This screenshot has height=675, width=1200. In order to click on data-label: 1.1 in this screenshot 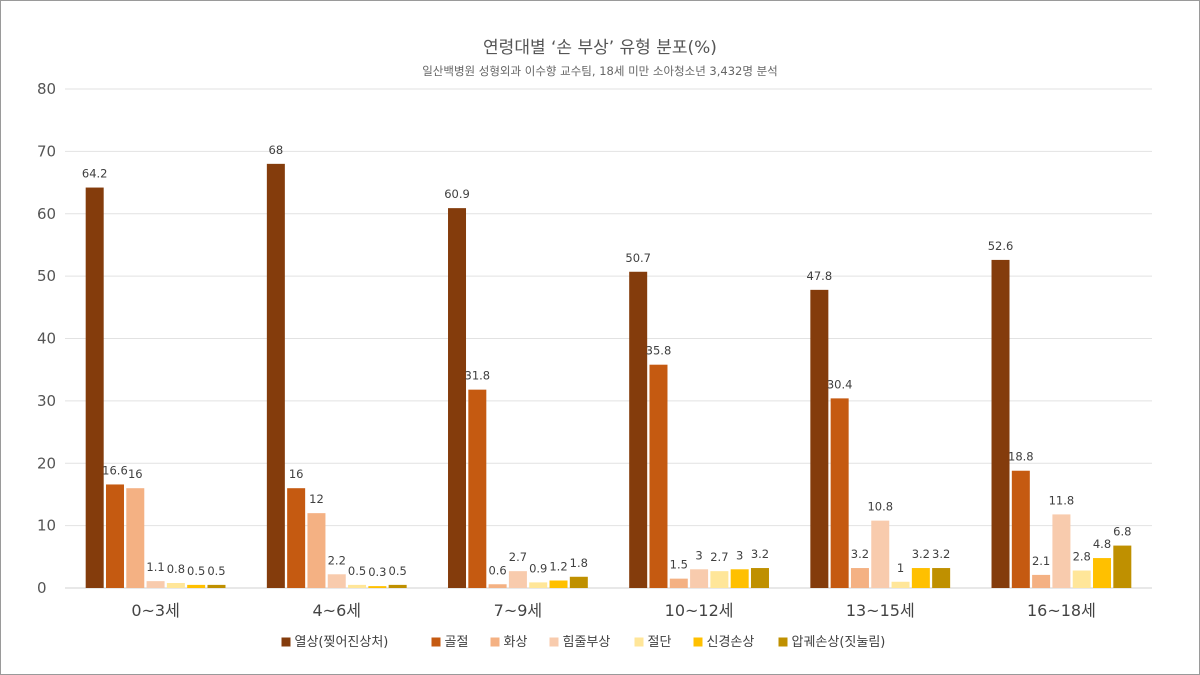, I will do `click(155, 567)`.